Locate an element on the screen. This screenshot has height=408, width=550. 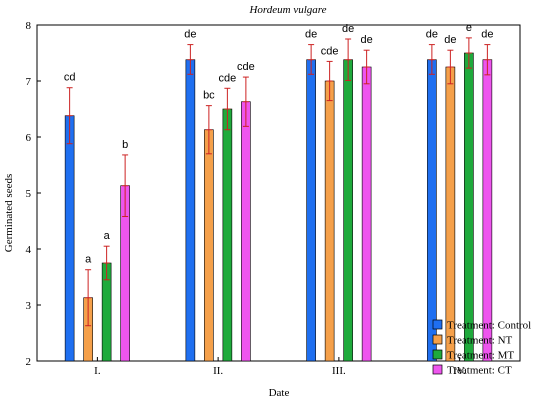
y-tick-label: 6 is located at coordinates (29, 138).